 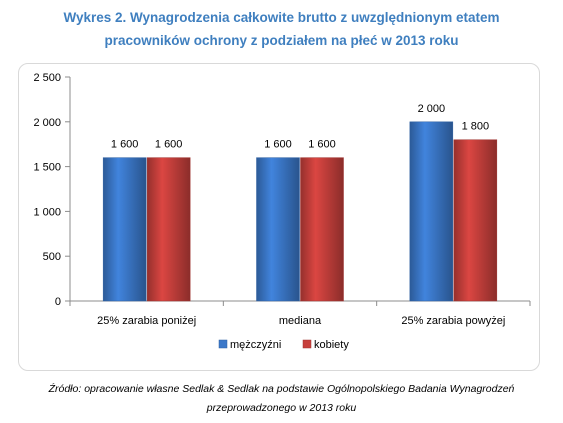 I want to click on y-tick-label: 1 500, so click(x=47, y=168).